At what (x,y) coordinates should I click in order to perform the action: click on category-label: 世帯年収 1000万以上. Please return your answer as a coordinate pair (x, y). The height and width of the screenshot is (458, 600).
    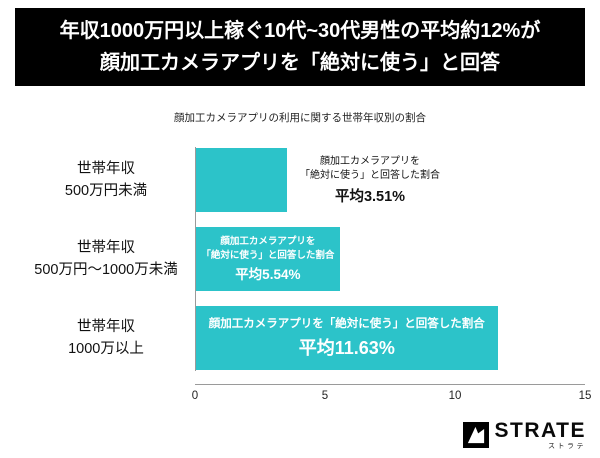
    Looking at the image, I should click on (106, 338).